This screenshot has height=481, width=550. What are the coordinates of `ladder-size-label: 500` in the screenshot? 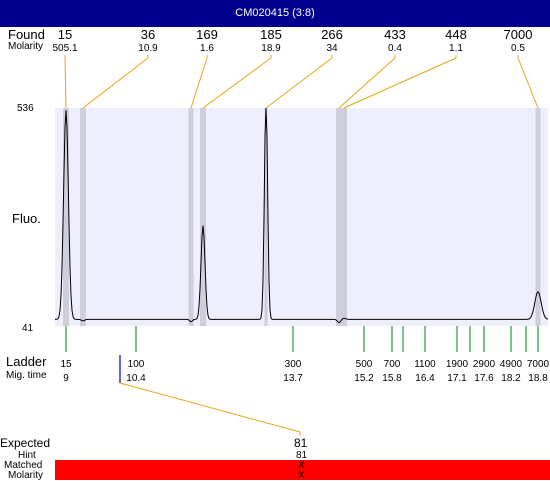 It's located at (364, 364).